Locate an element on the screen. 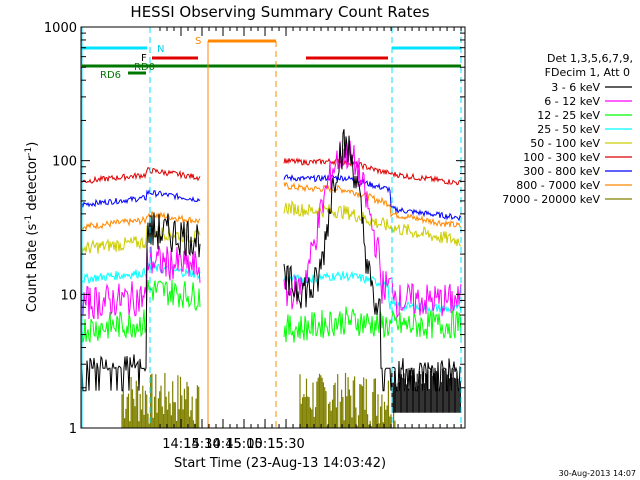  x-axis-label: Start Time (23-Aug-13 14:03:42) is located at coordinates (280, 463).